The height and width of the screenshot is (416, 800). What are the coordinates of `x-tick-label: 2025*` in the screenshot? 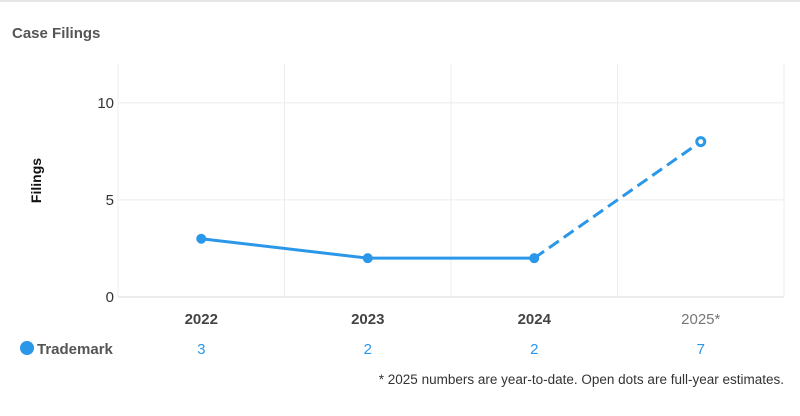 It's located at (700, 319).